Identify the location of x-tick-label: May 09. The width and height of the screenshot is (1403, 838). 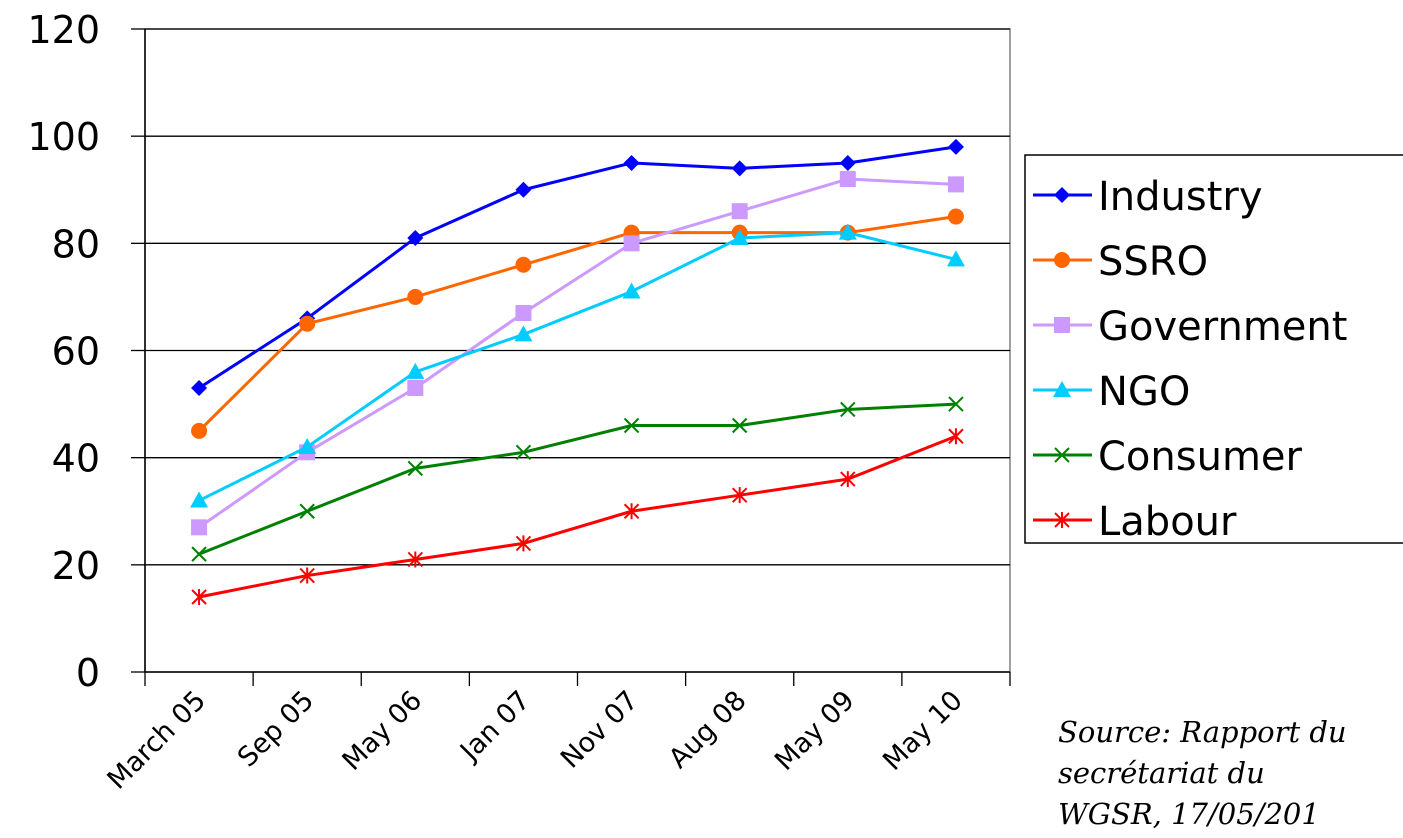
(815, 731).